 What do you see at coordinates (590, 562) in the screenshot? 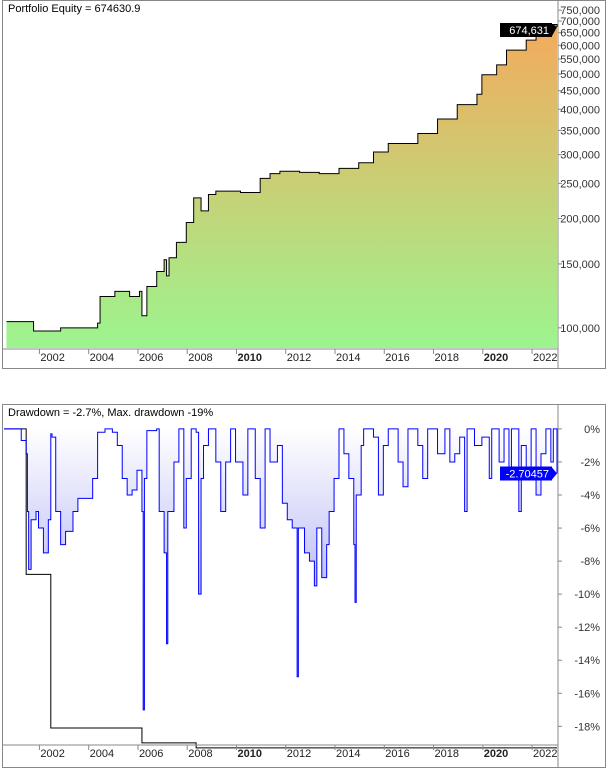
I see `y-tick-label: -8%` at bounding box center [590, 562].